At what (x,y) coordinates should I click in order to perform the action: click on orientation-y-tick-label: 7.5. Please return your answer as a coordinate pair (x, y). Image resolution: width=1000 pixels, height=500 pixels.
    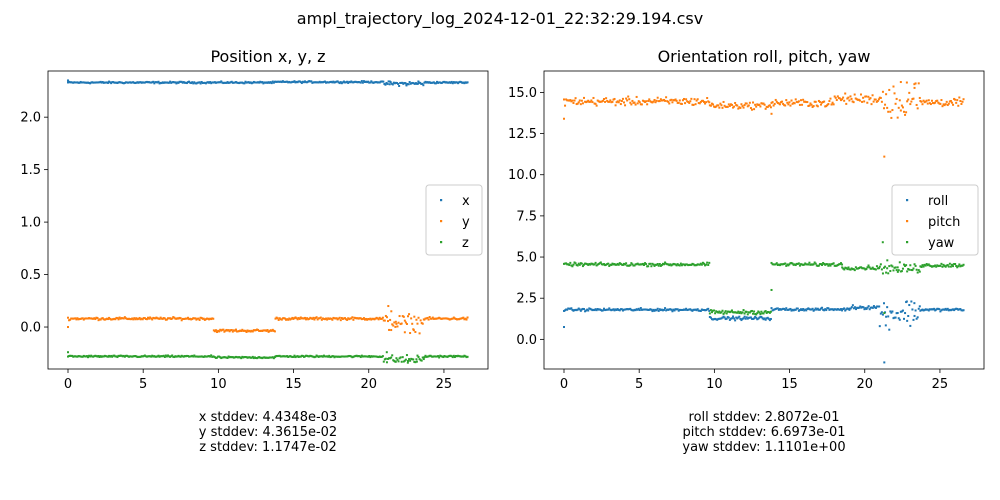
    Looking at the image, I should click on (526, 216).